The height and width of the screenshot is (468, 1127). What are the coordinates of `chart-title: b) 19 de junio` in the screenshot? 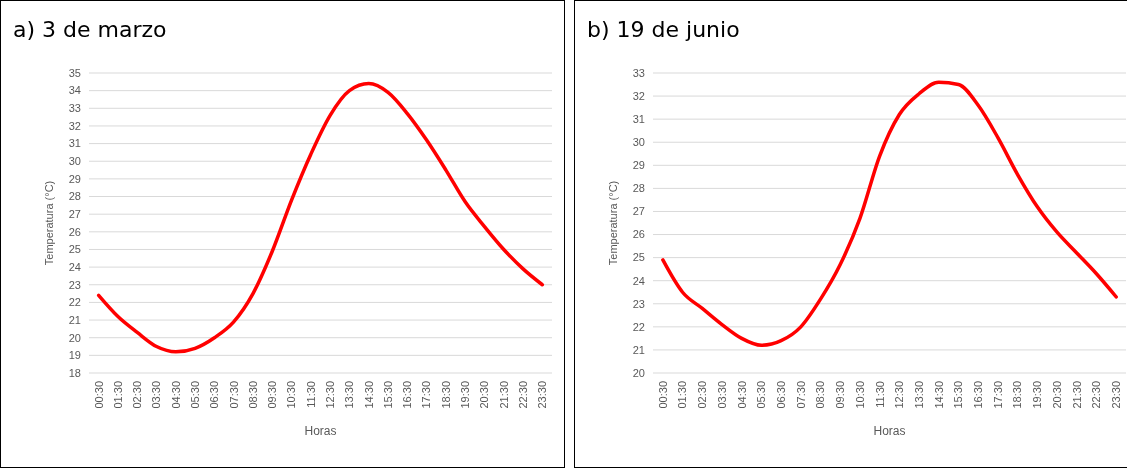 It's located at (663, 29).